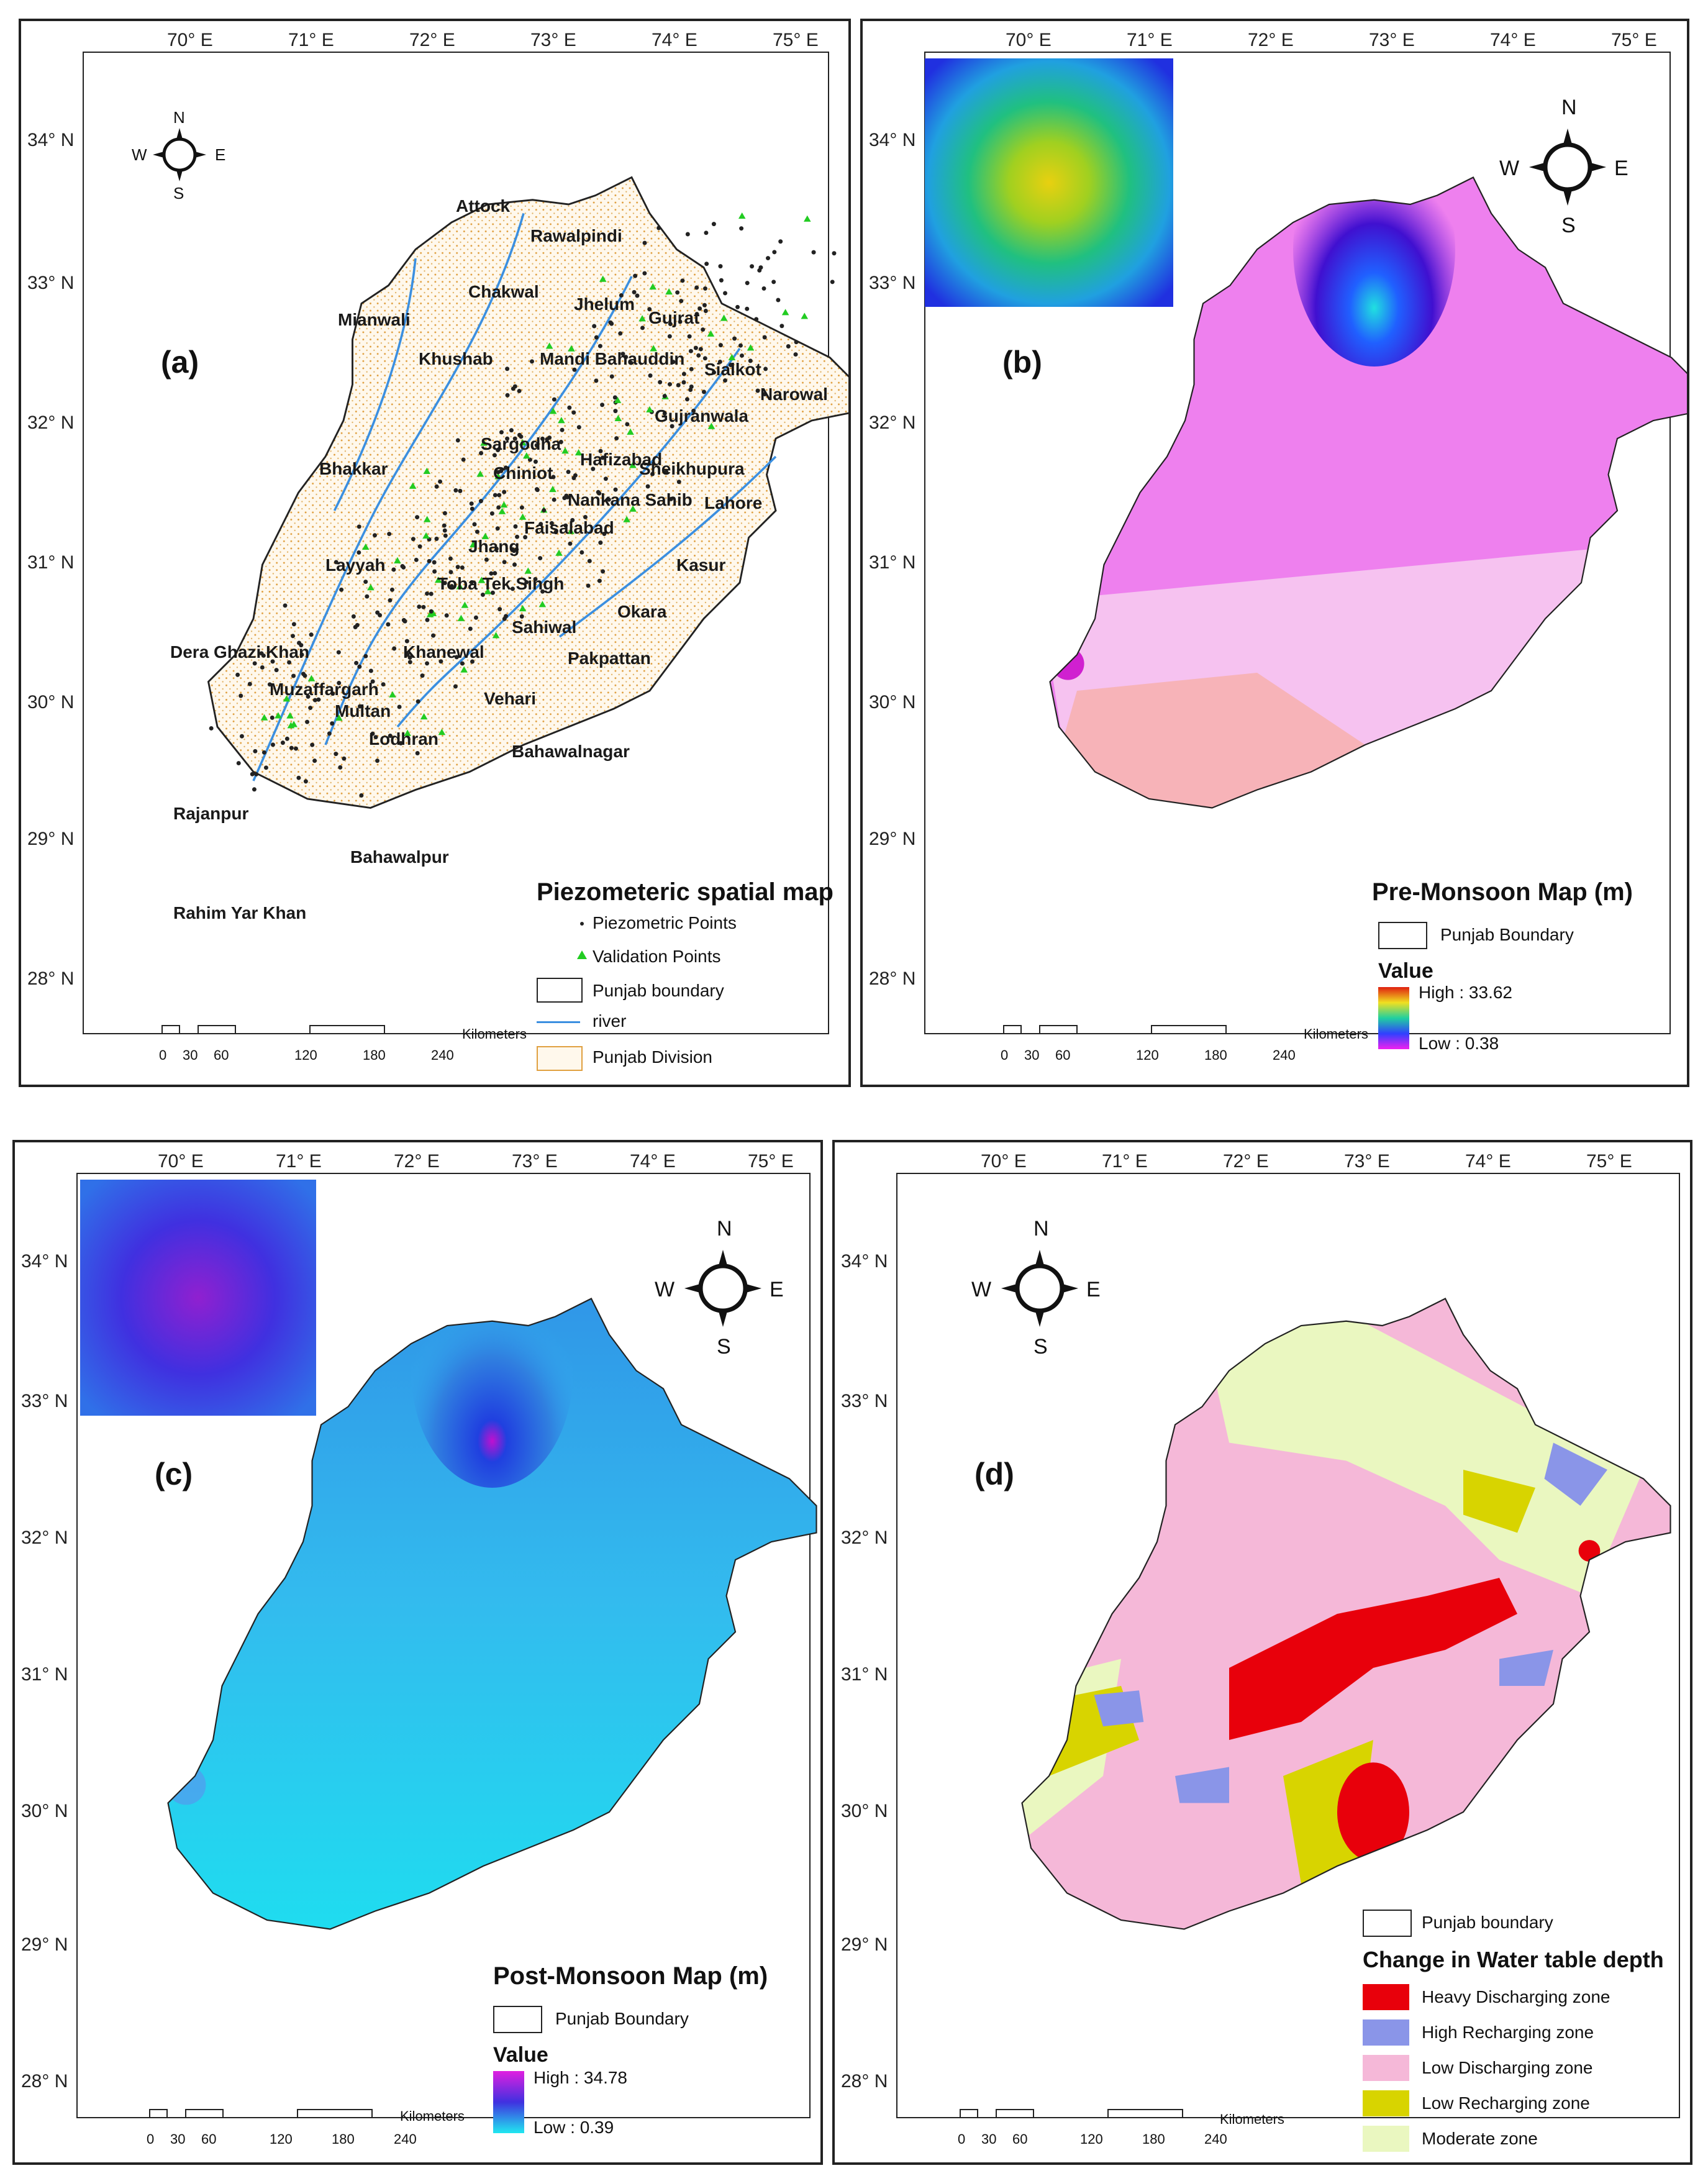  I want to click on interpolation-inset, so click(1049, 182).